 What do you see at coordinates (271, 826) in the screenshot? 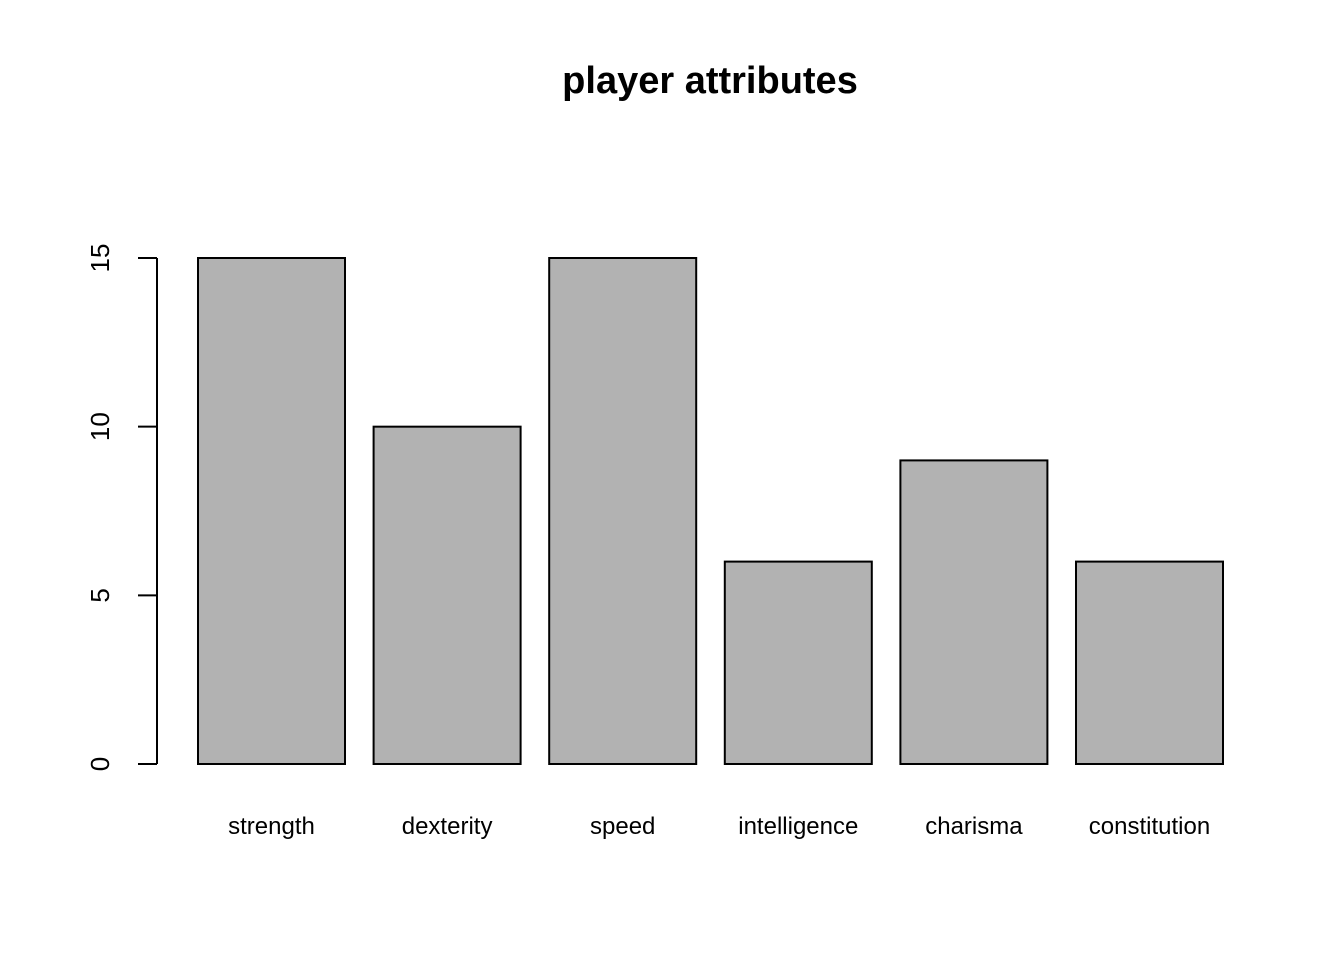
I see `x-tick-label-strength: strength` at bounding box center [271, 826].